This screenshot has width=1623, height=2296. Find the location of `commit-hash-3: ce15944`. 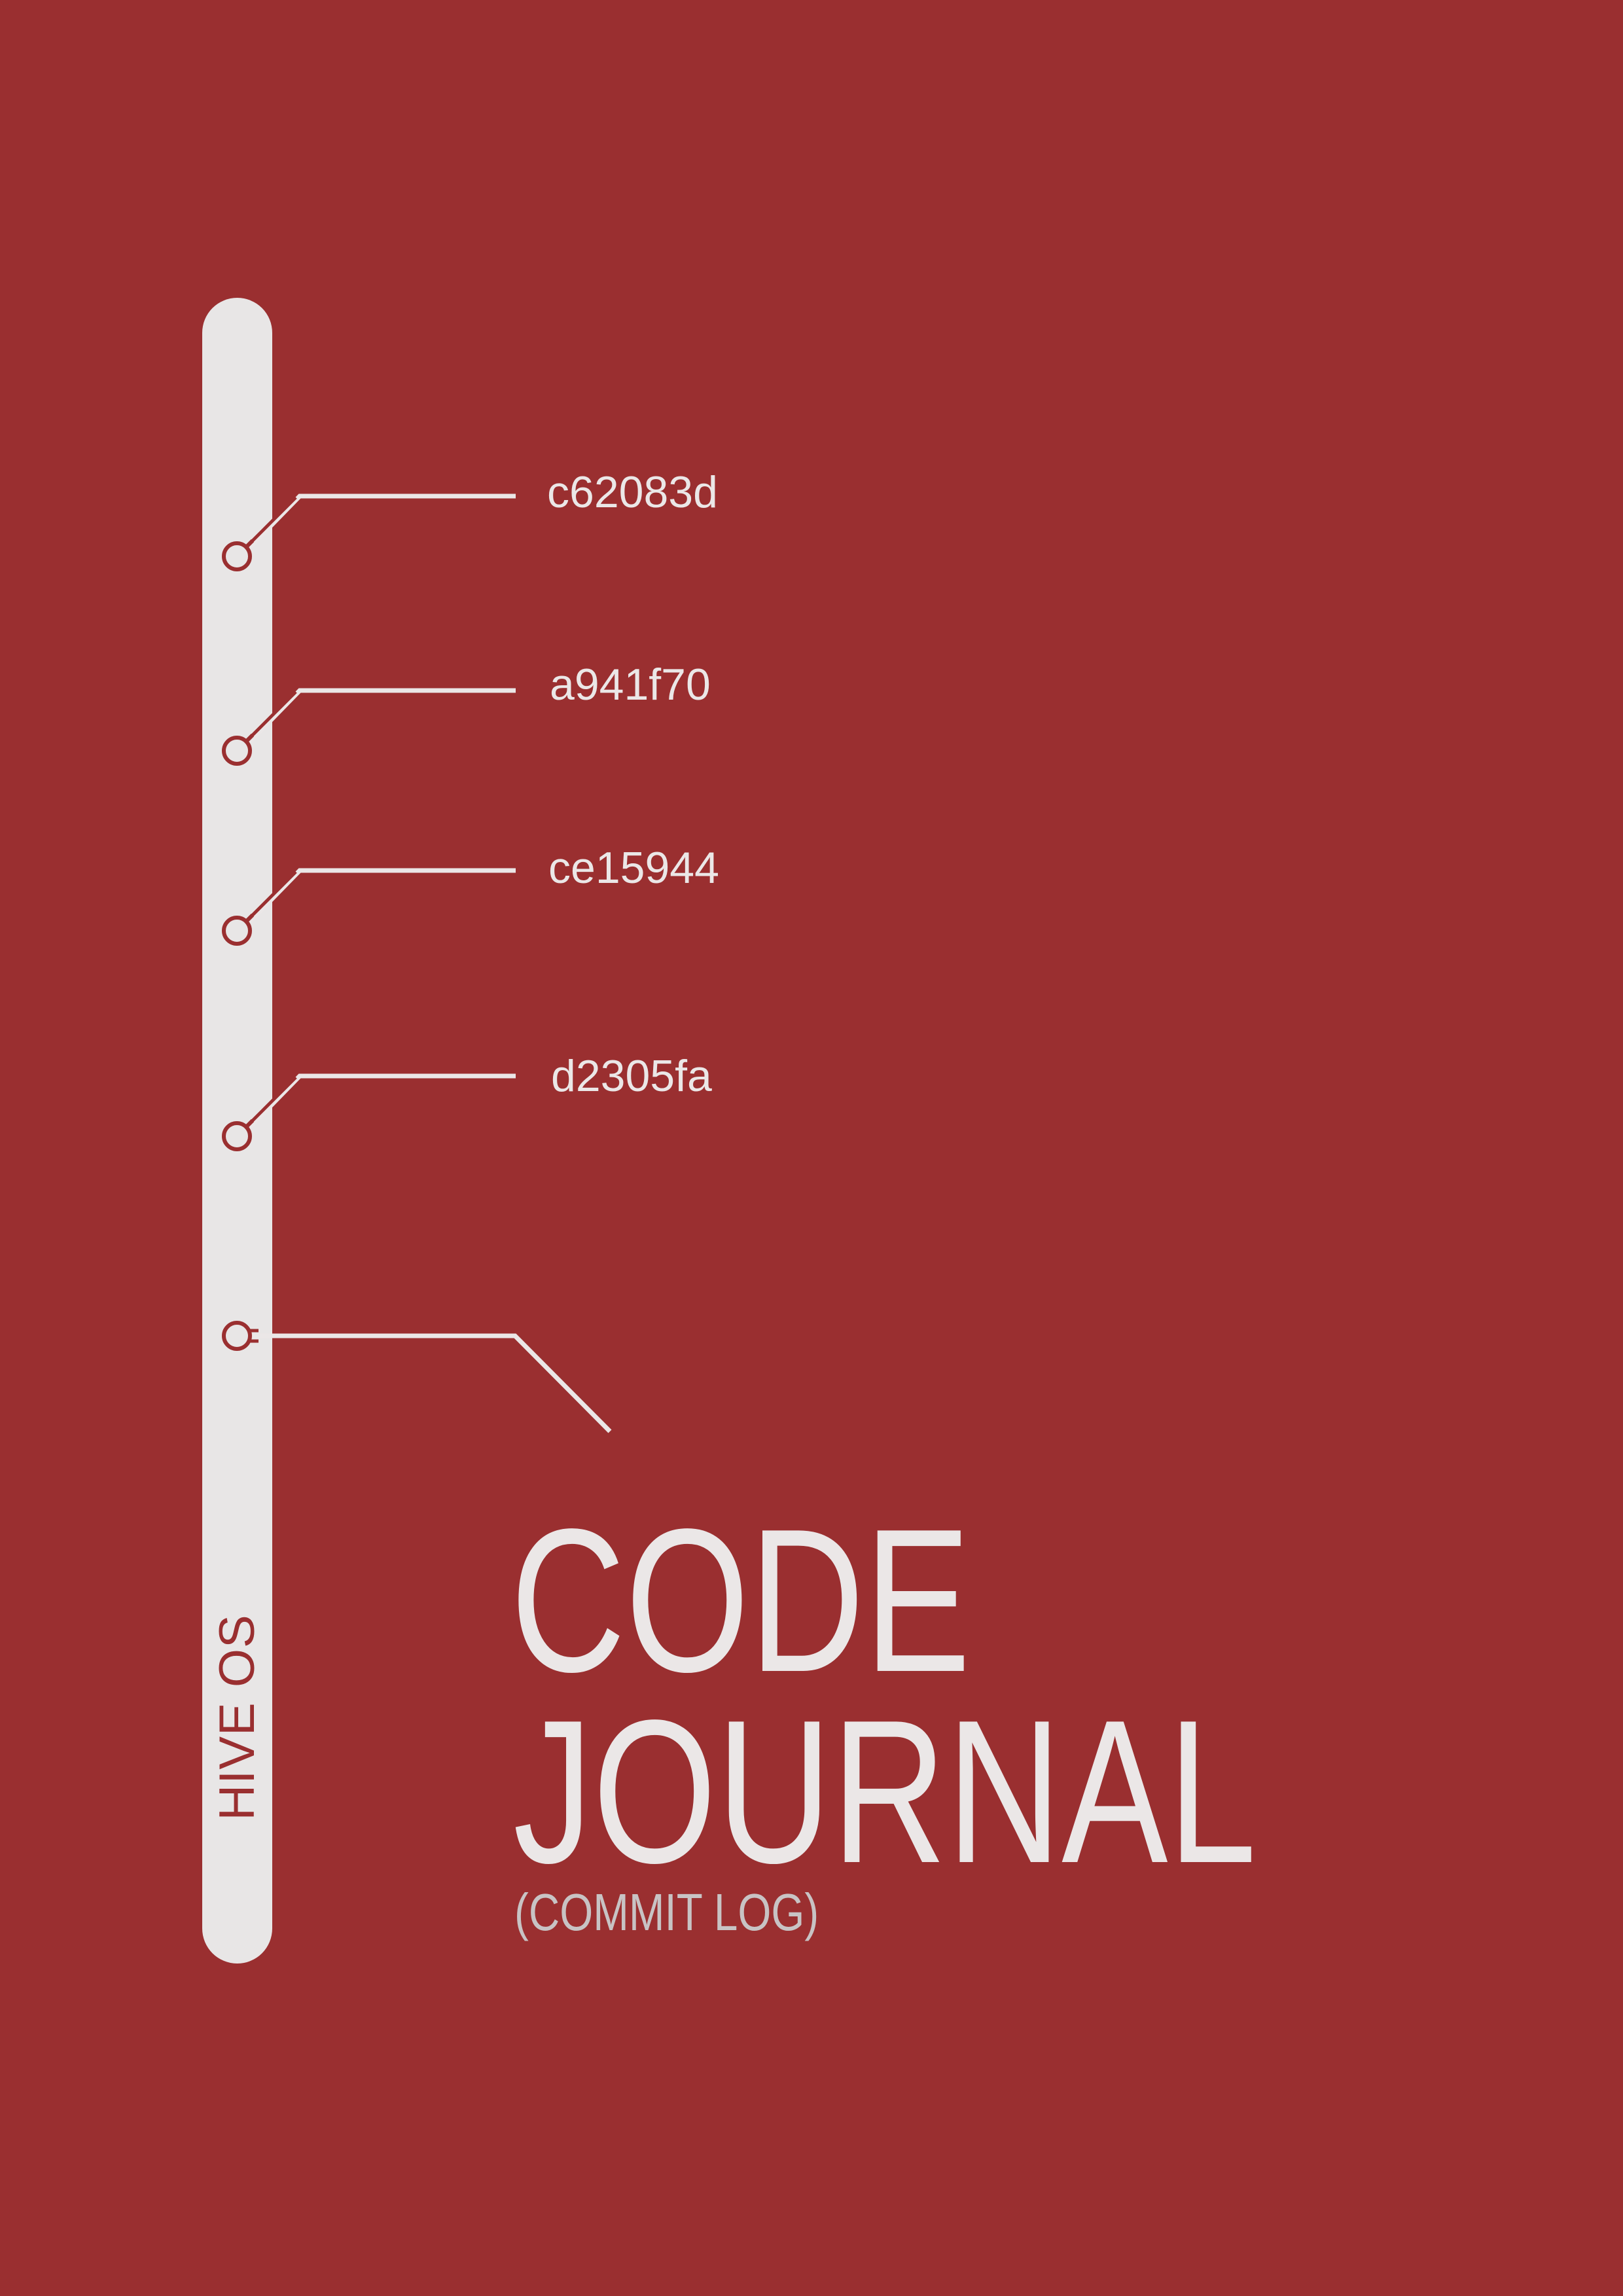

commit-hash-3: ce15944 is located at coordinates (633, 868).